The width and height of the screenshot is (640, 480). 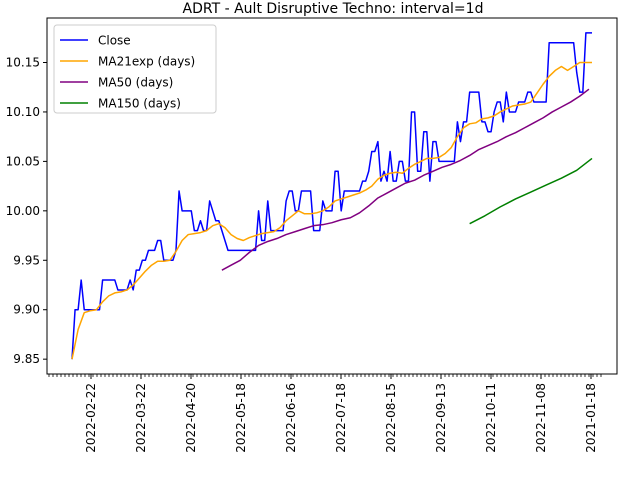 I want to click on y-tick-label: 9.95, so click(x=26, y=260).